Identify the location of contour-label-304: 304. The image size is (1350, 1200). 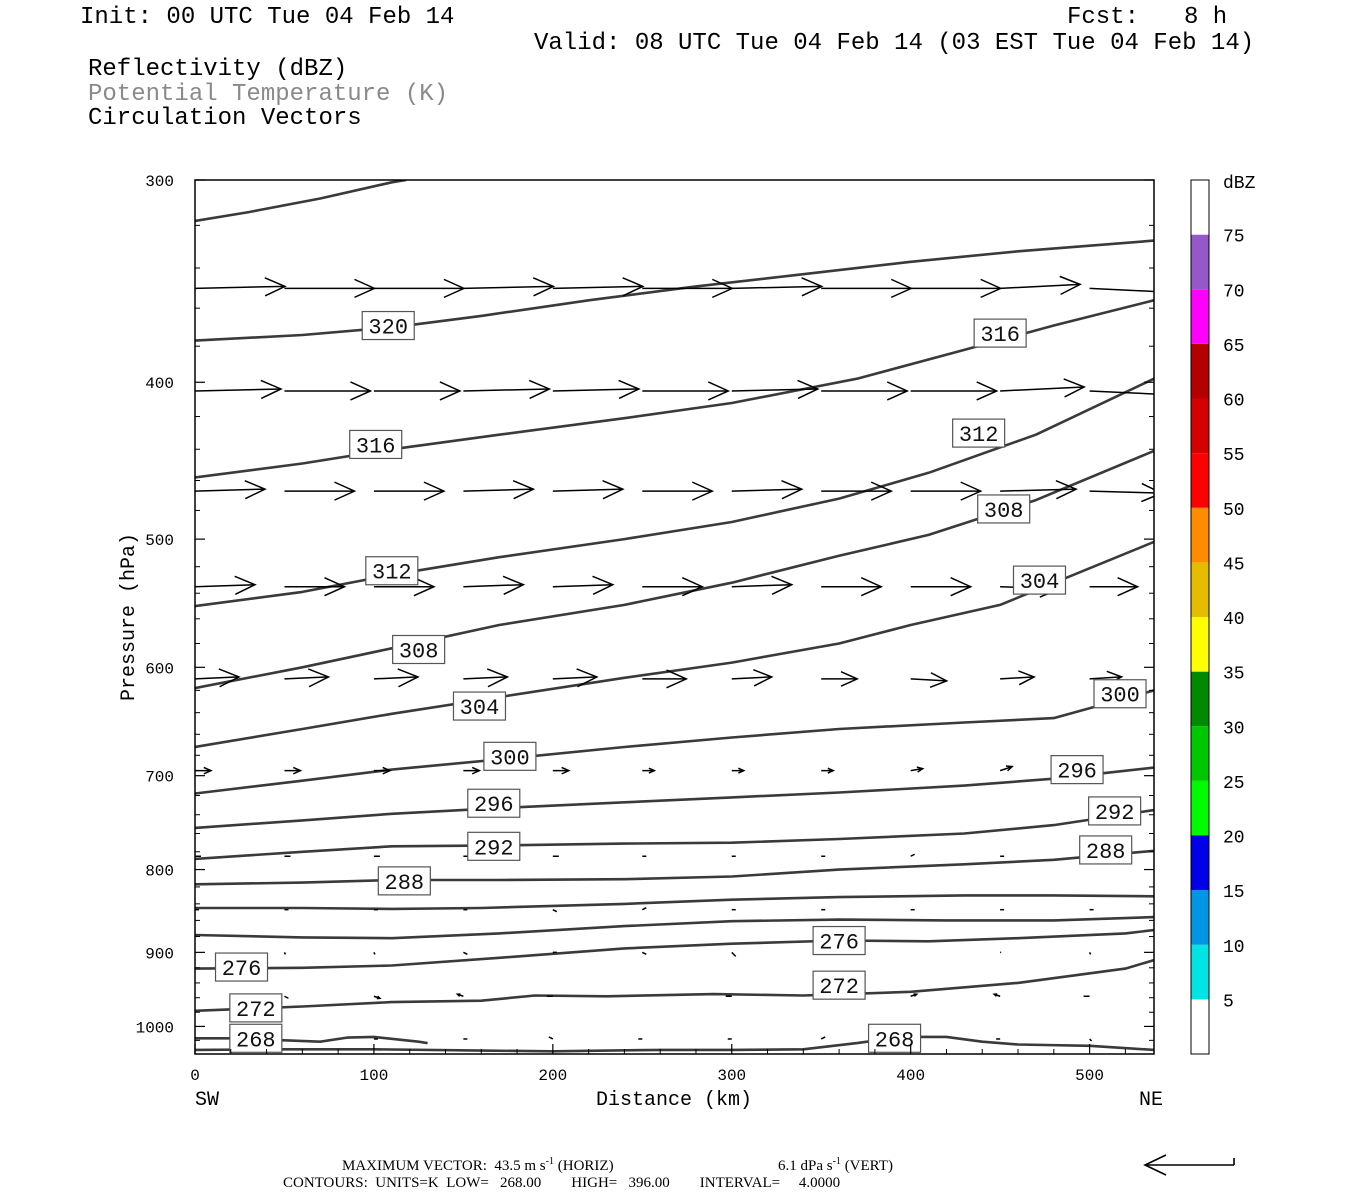
(1039, 580).